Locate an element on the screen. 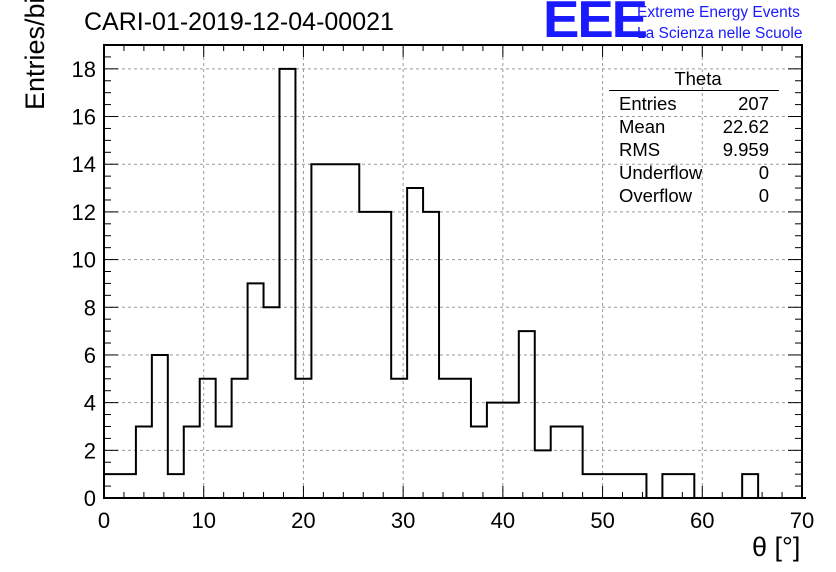 The image size is (836, 572). logo-line-1: Extreme Energy Events is located at coordinates (718, 12).